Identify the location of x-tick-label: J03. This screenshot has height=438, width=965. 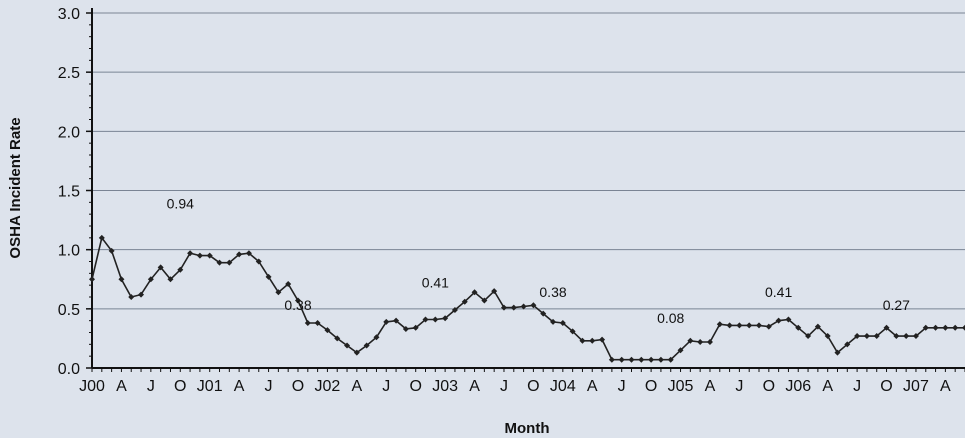
(445, 386).